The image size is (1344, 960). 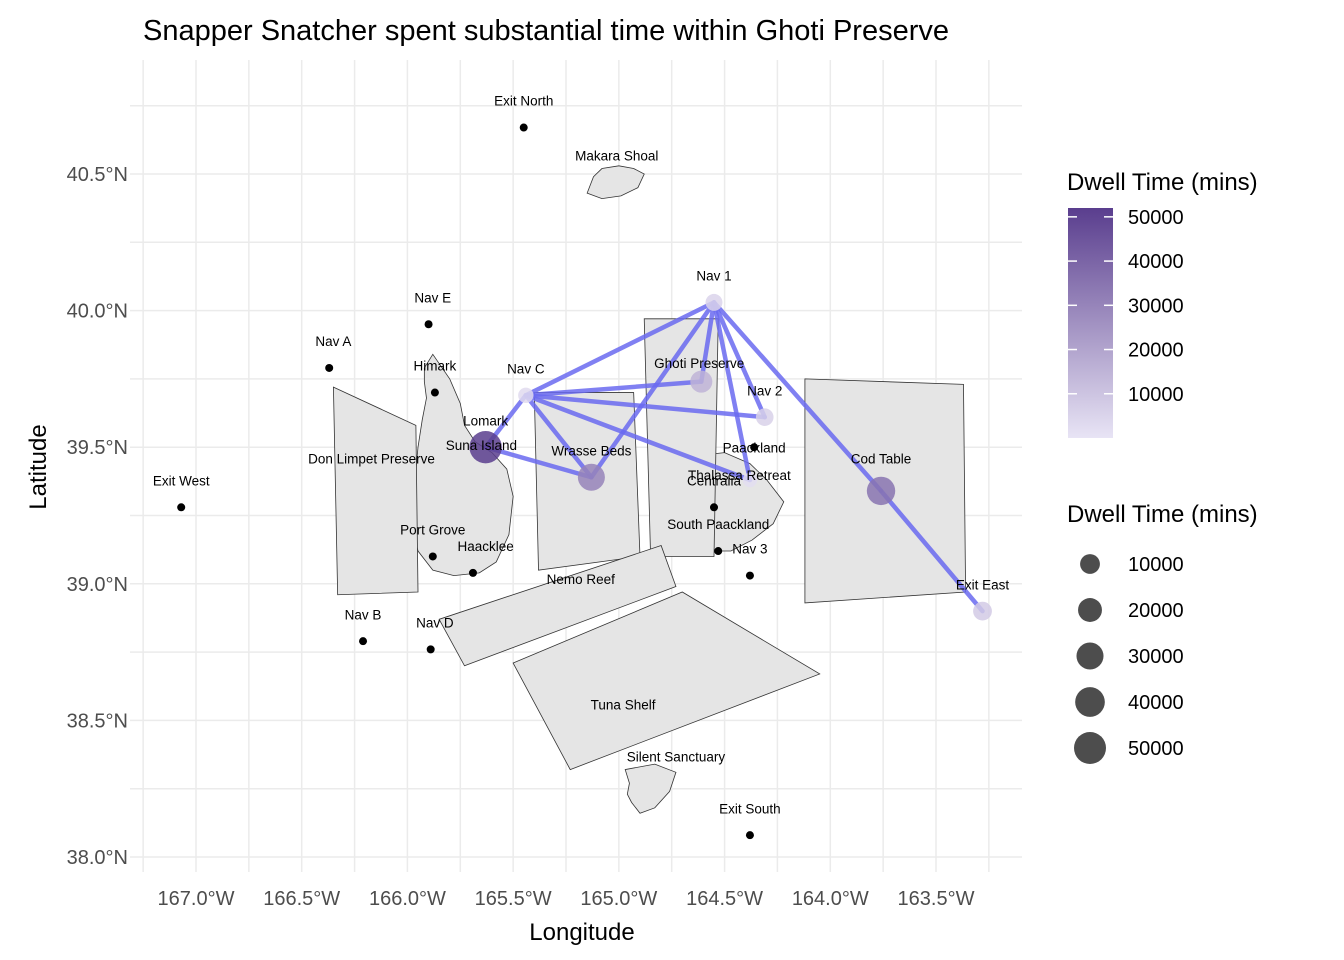 I want to click on color-legend-title: Dwell Time (mins), so click(x=1162, y=182).